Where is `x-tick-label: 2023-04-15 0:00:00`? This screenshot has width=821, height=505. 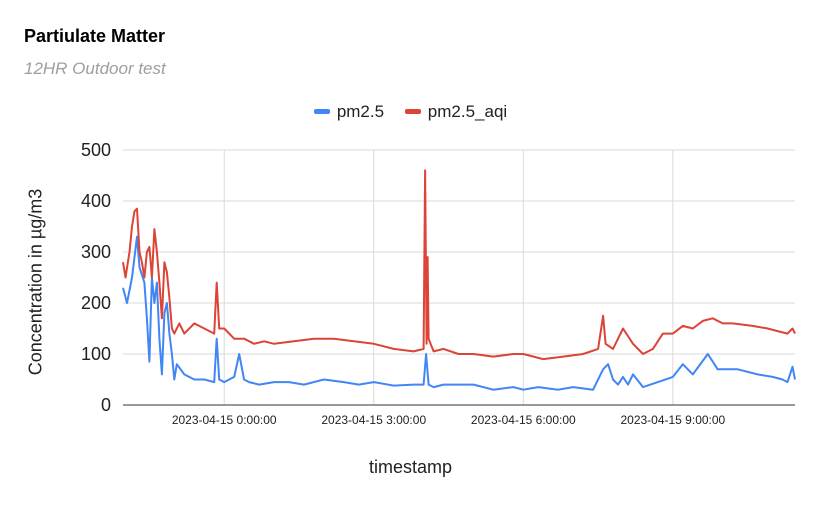
x-tick-label: 2023-04-15 0:00:00 is located at coordinates (224, 420).